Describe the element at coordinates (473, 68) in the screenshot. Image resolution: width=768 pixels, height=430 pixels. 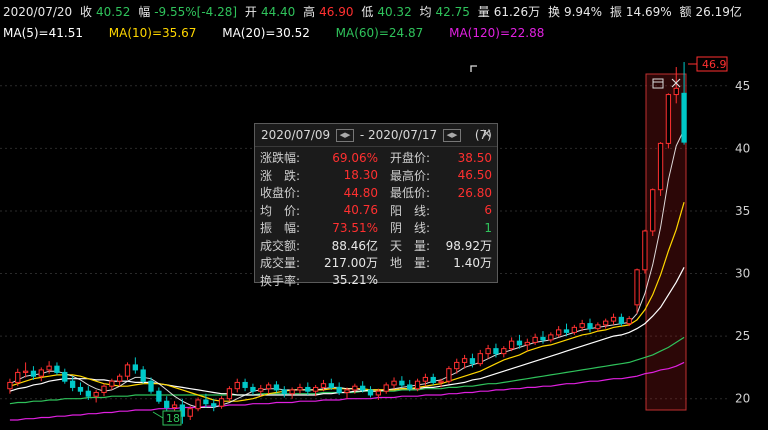
I see `cursor-corner-icon` at that location.